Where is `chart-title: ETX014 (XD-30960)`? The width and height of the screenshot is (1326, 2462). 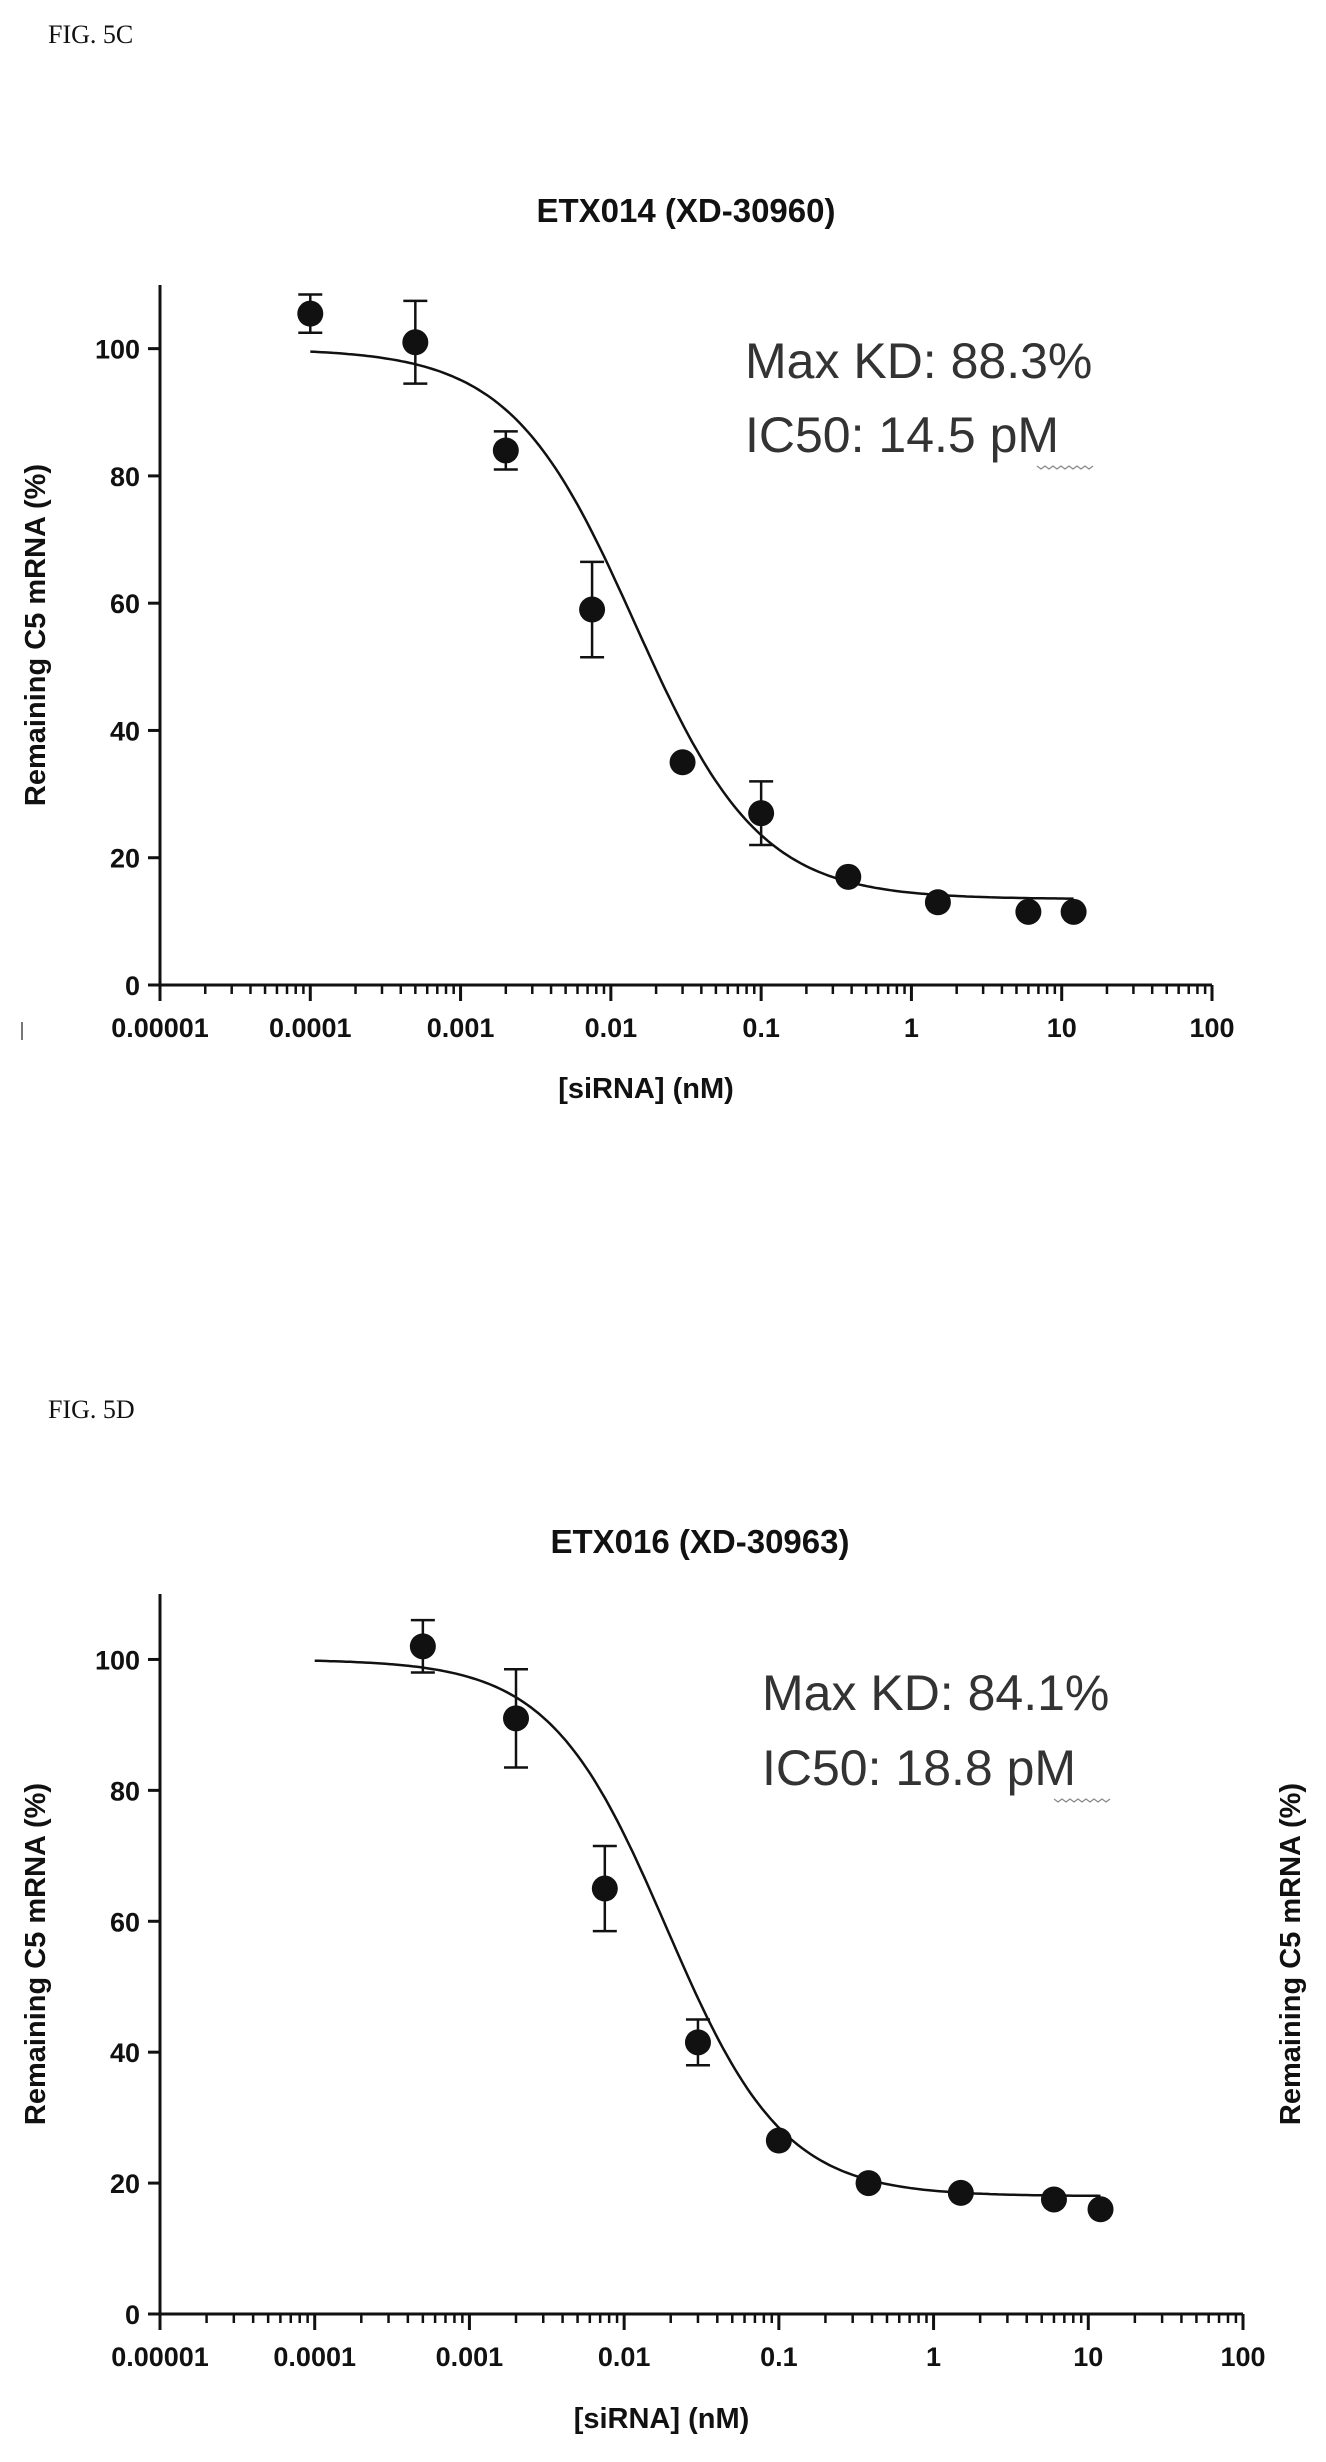 chart-title: ETX014 (XD-30960) is located at coordinates (686, 210).